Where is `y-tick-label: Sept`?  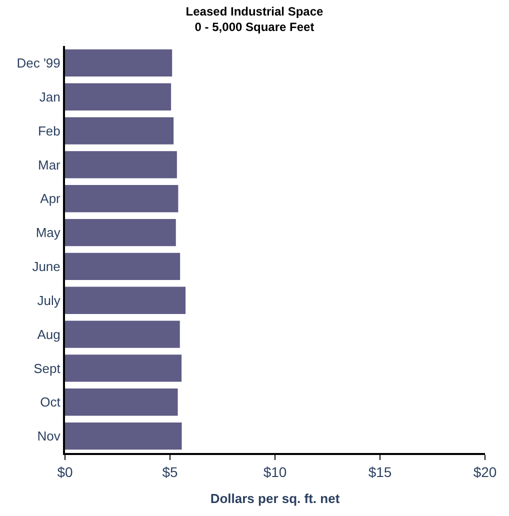
y-tick-label: Sept is located at coordinates (47, 368).